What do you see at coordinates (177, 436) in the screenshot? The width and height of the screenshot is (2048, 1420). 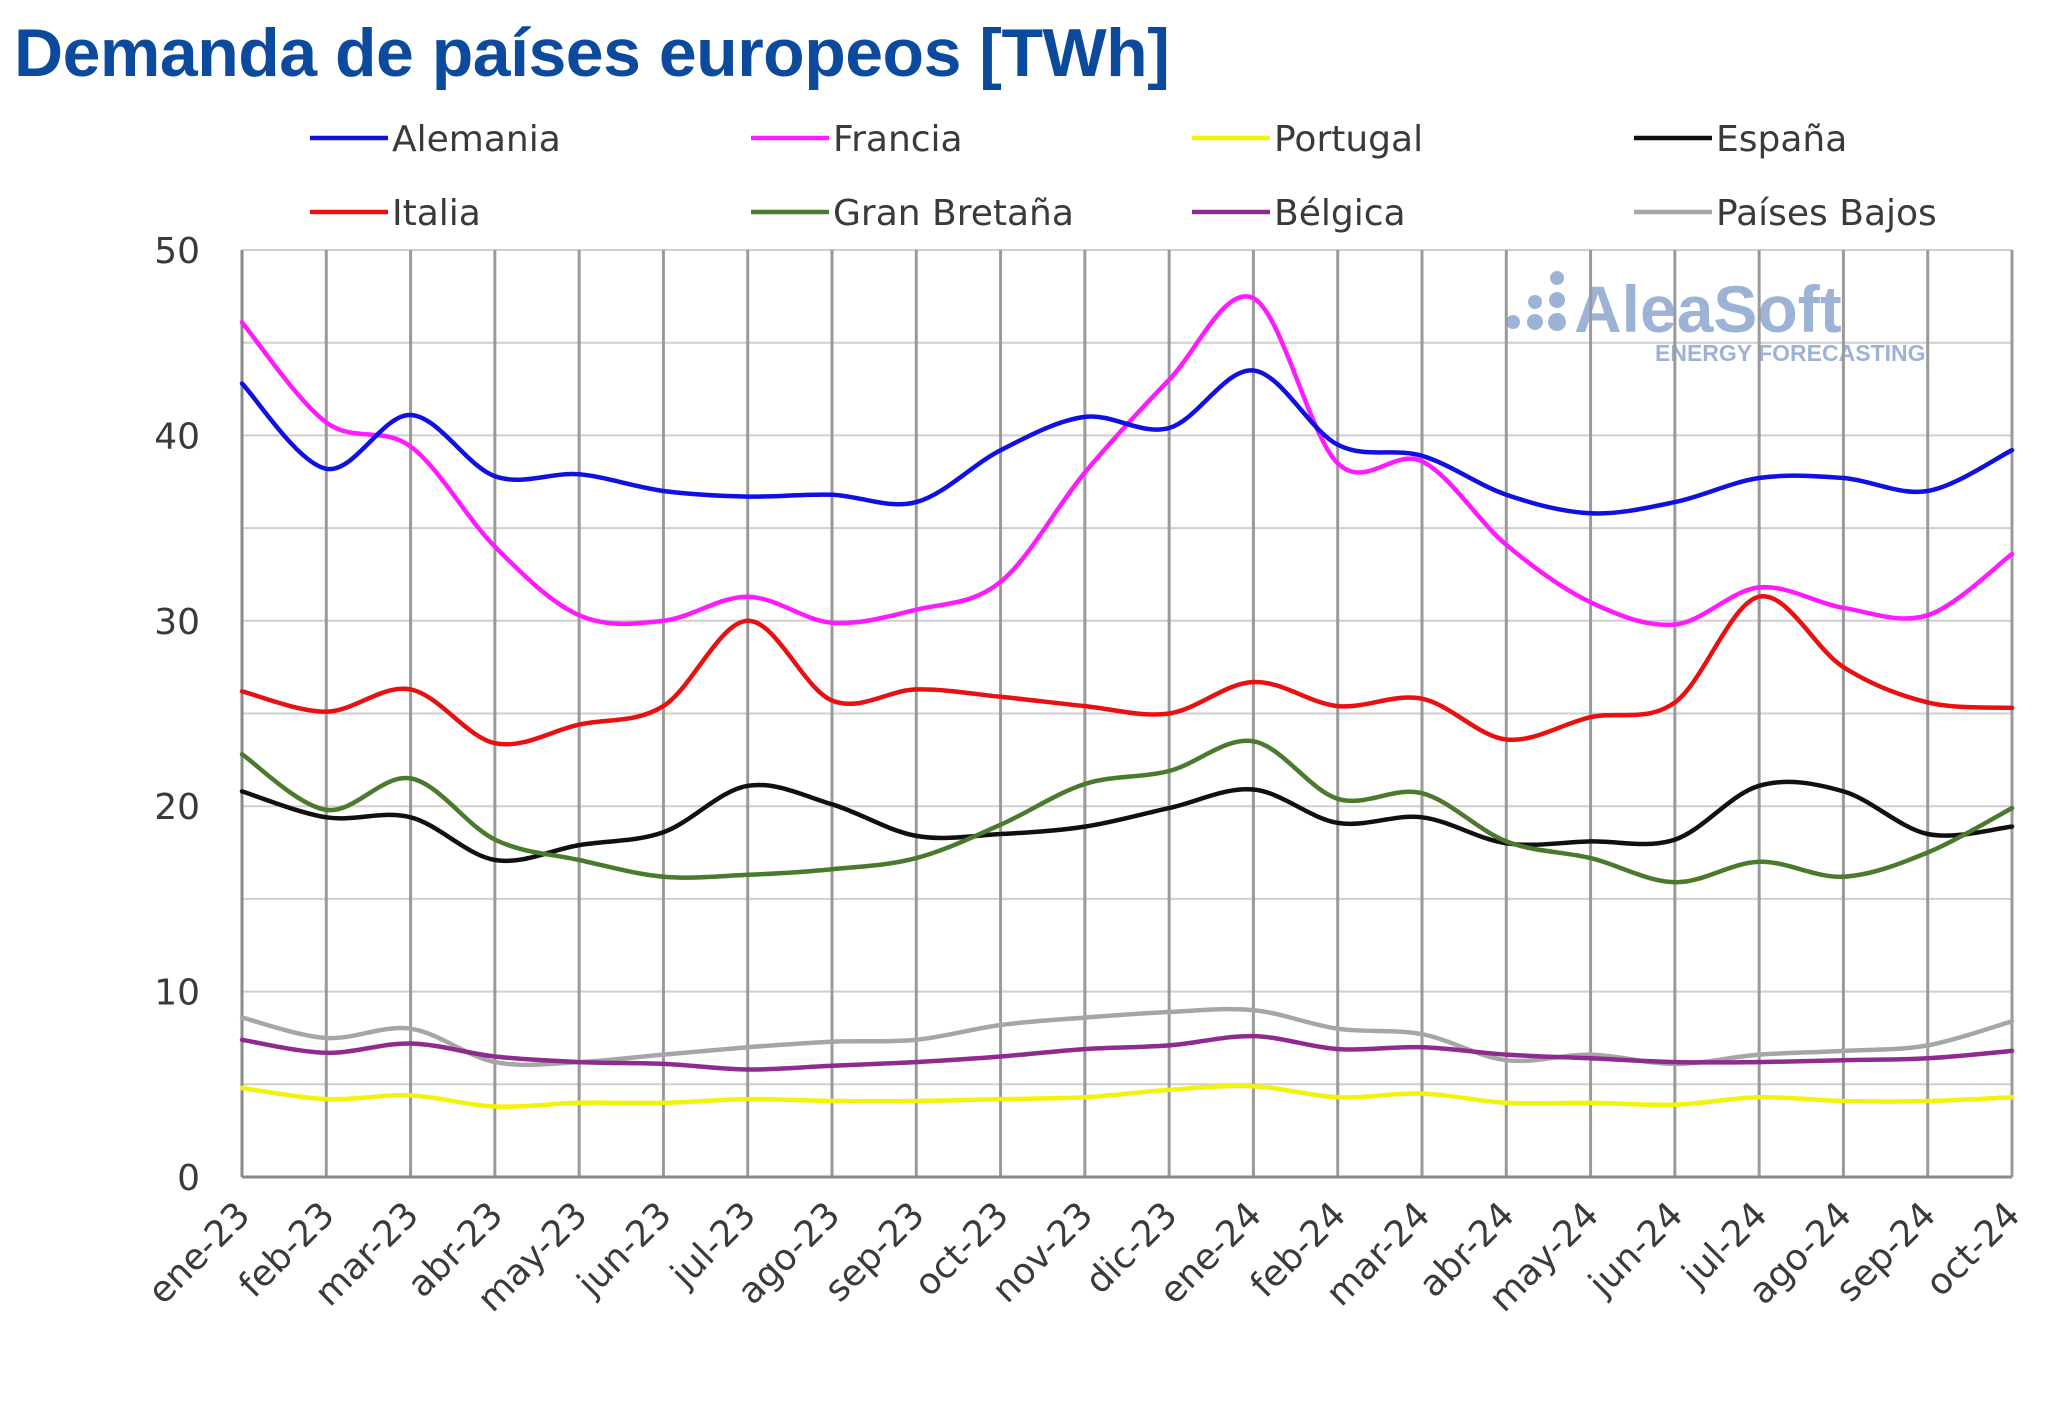 I see `y-tick-label: 40` at bounding box center [177, 436].